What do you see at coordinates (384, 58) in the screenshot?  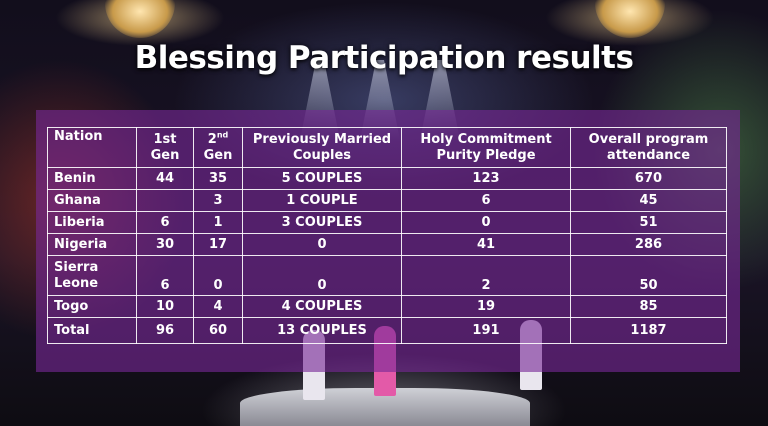 I see `slide-title: Blessing Participation results` at bounding box center [384, 58].